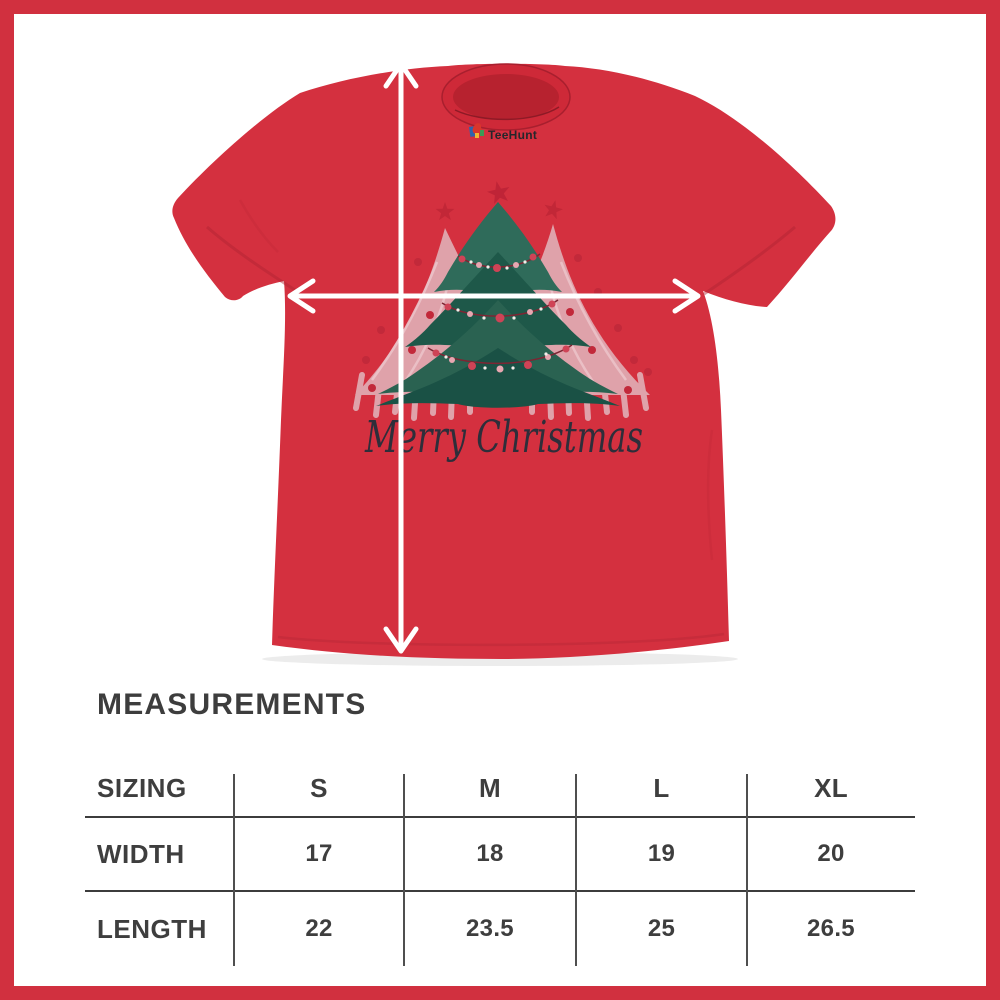  What do you see at coordinates (503, 437) in the screenshot?
I see `design-script-text: Merry Christmas` at bounding box center [503, 437].